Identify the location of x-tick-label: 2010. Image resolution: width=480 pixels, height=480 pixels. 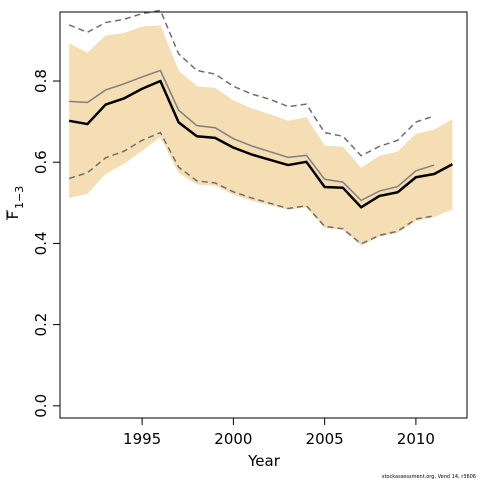
(416, 439).